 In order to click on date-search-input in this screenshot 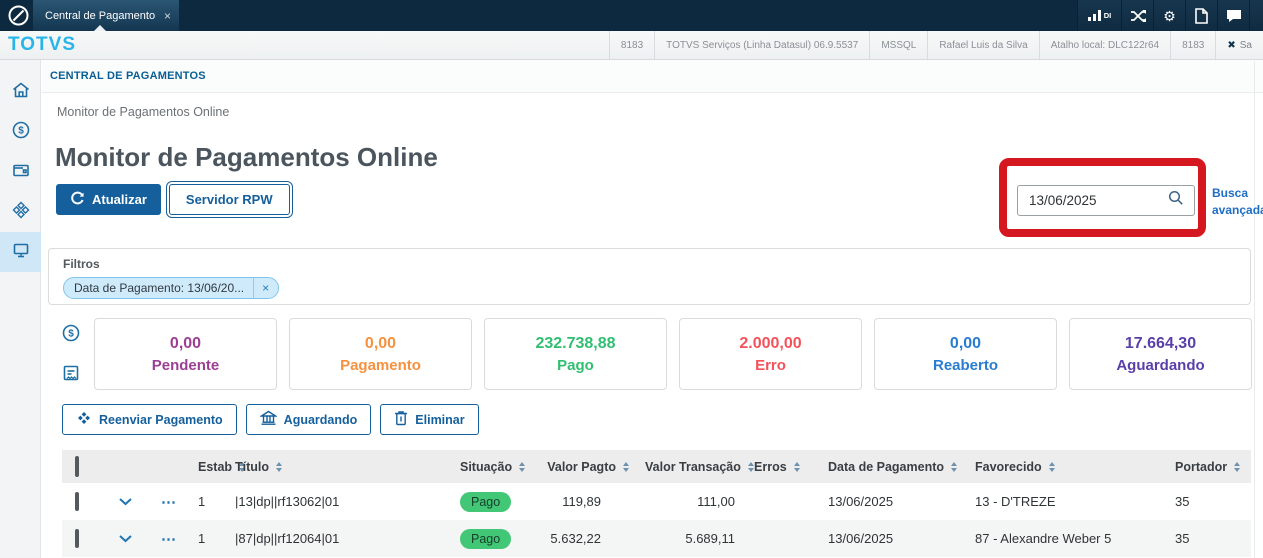, I will do `click(1098, 200)`.